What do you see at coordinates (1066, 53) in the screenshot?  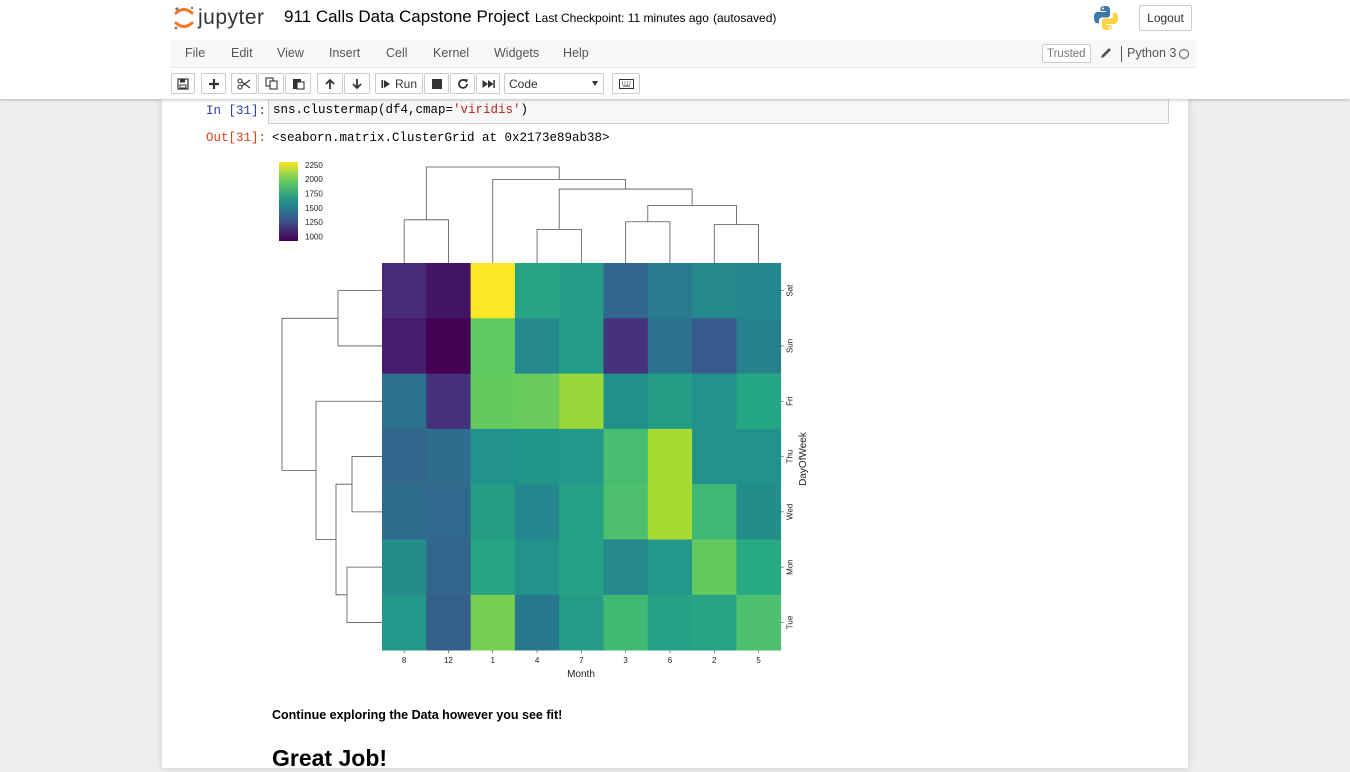 I see `trusted-badge: Trusted` at bounding box center [1066, 53].